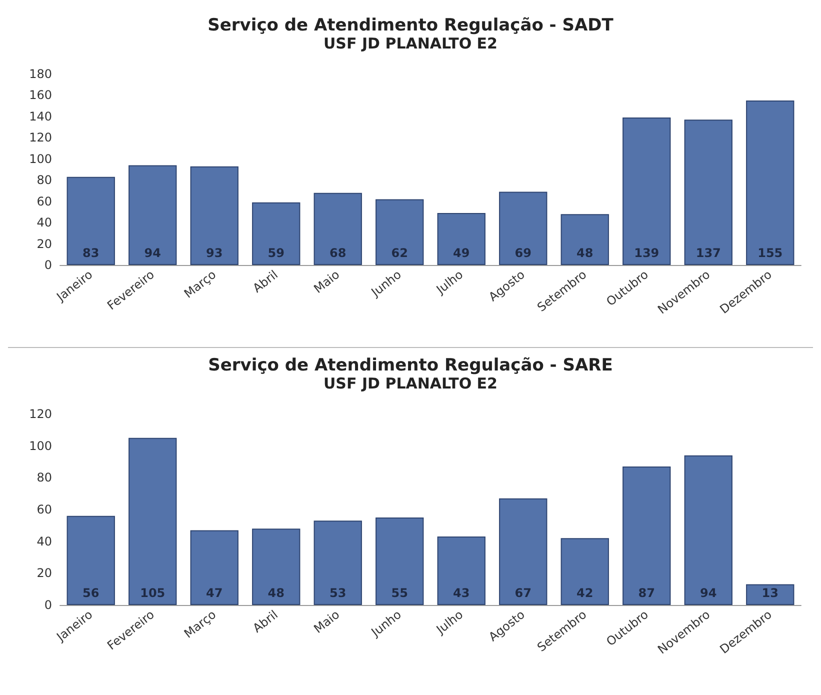 The height and width of the screenshot is (695, 821). I want to click on data-label: 13, so click(770, 593).